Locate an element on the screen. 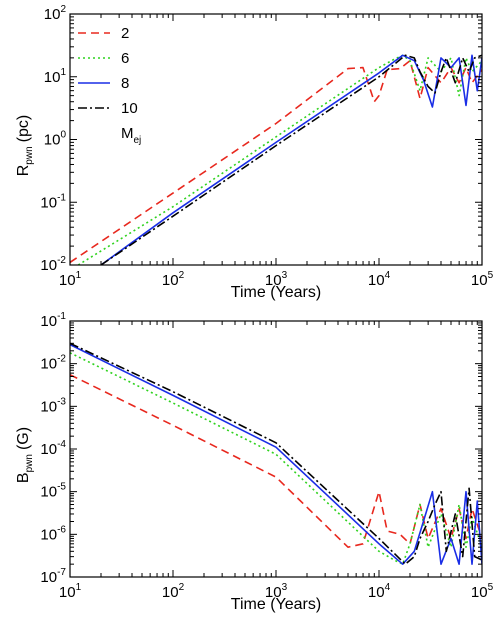 The height and width of the screenshot is (632, 493). y-tick-label: 10⁻⁷ is located at coordinates (53, 576).